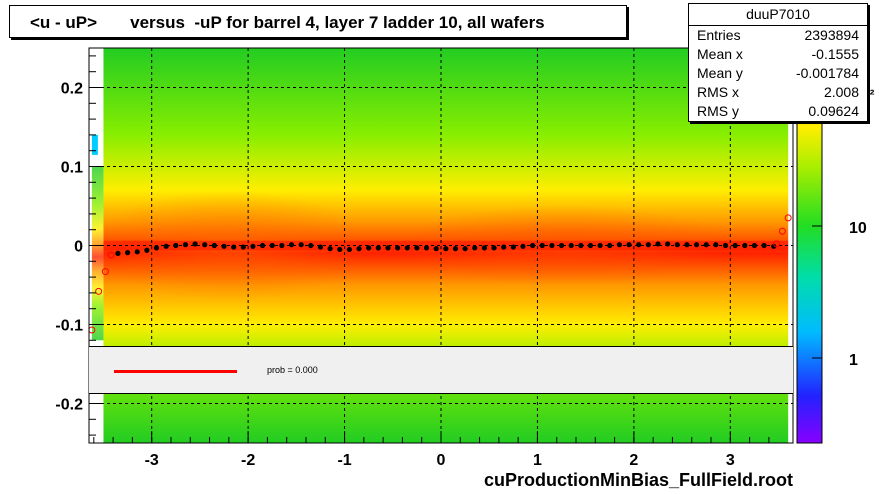  Describe the element at coordinates (72, 168) in the screenshot. I see `y-tick-label: 0.1` at that location.